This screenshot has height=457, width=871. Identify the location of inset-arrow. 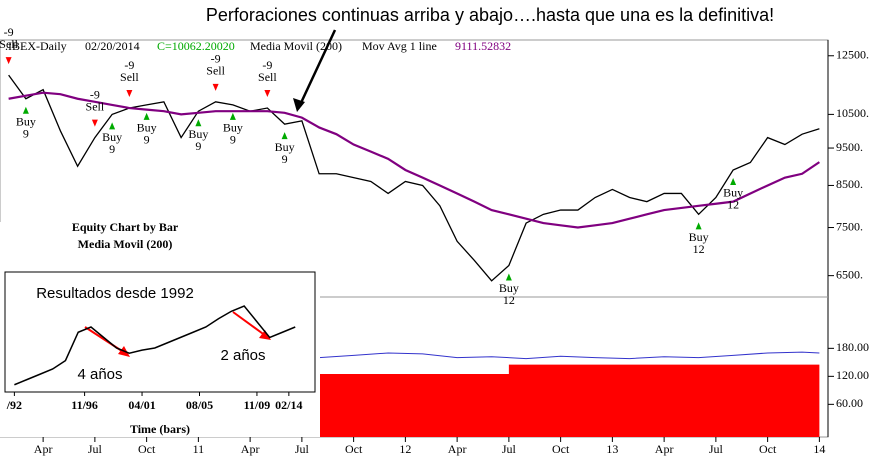
(249, 324).